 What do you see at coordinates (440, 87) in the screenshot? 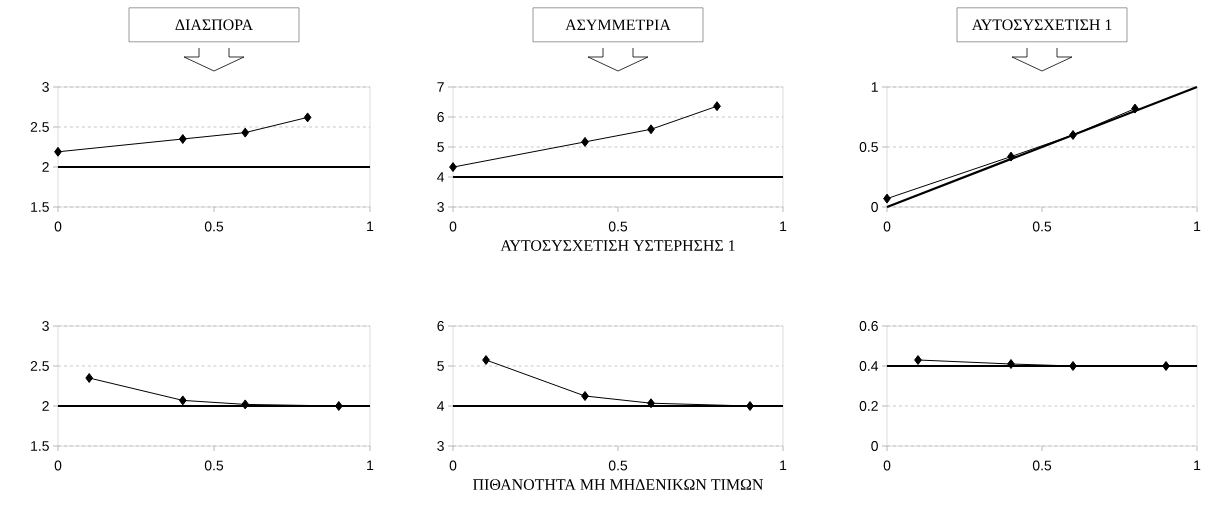
I see `y-tick-label: 7` at bounding box center [440, 87].